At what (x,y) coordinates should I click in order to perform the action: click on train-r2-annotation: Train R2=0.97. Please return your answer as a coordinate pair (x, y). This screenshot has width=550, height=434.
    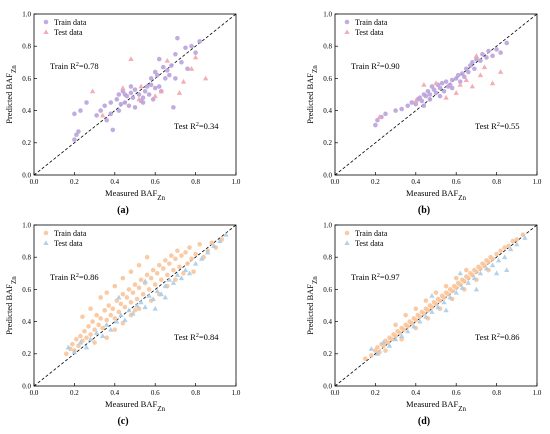
    Looking at the image, I should click on (375, 277).